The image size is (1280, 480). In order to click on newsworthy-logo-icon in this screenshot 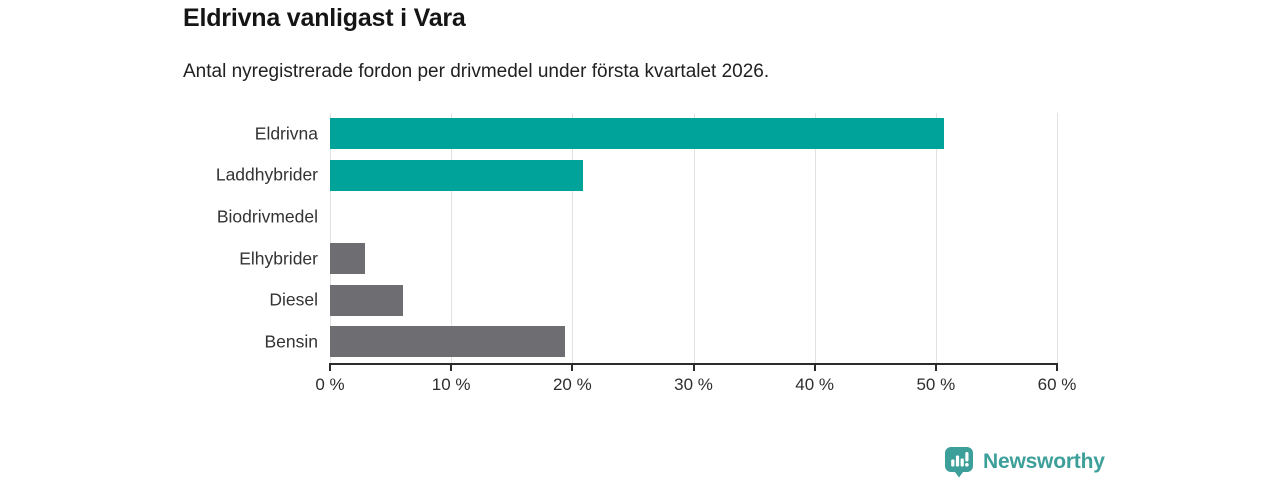, I will do `click(959, 462)`.